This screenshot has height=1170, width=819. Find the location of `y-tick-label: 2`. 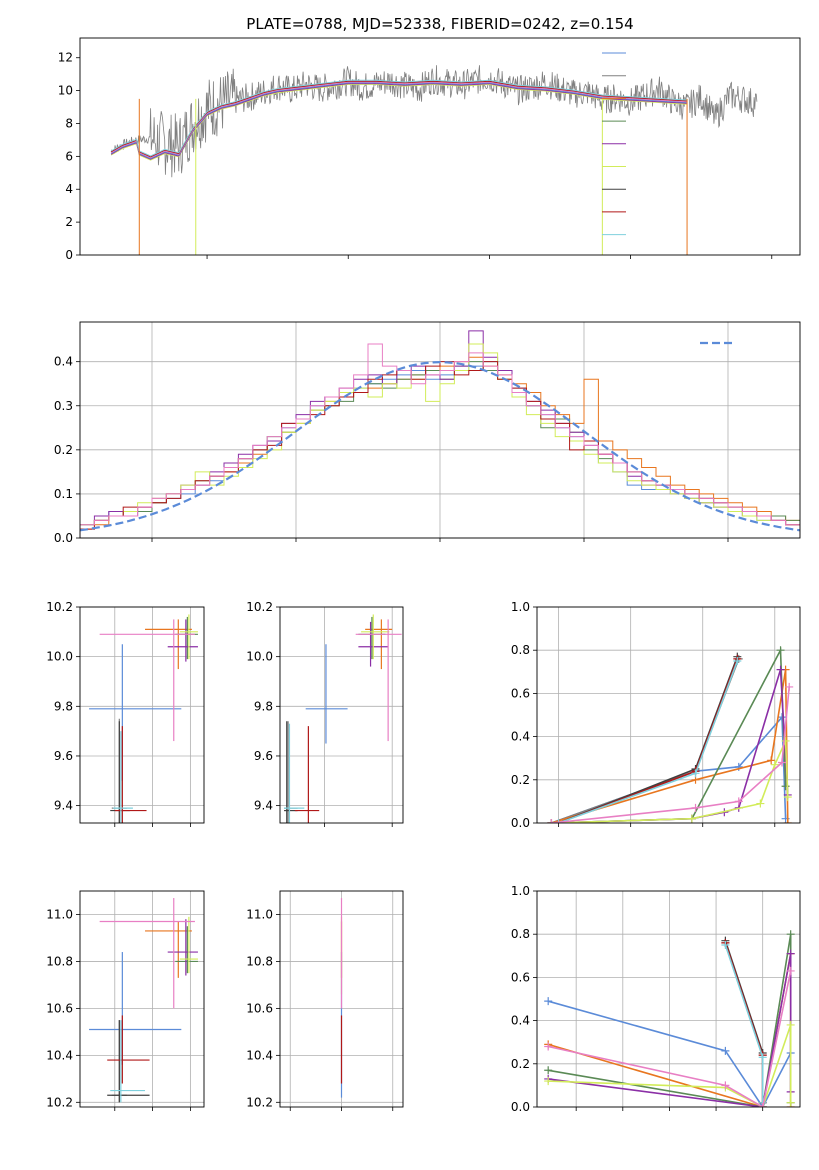

y-tick-label: 2 is located at coordinates (69, 222).